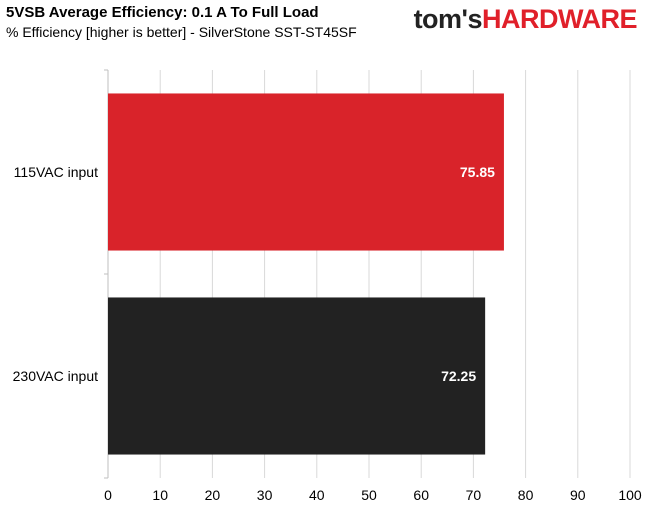 The width and height of the screenshot is (651, 511). I want to click on category-label: 115VAC input, so click(56, 172).